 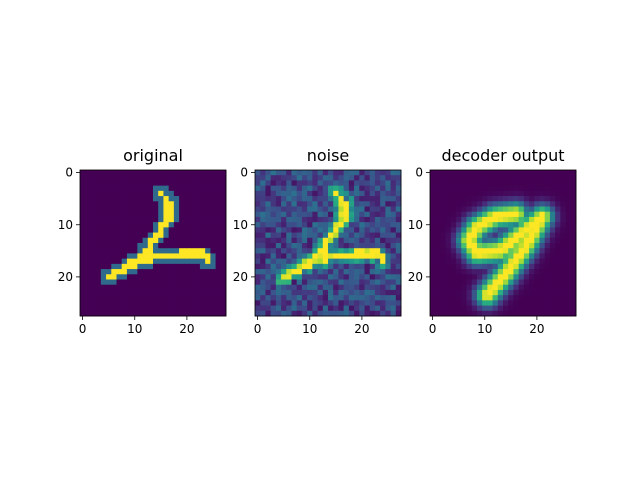 I want to click on y-tick-label: 0, so click(x=419, y=173).